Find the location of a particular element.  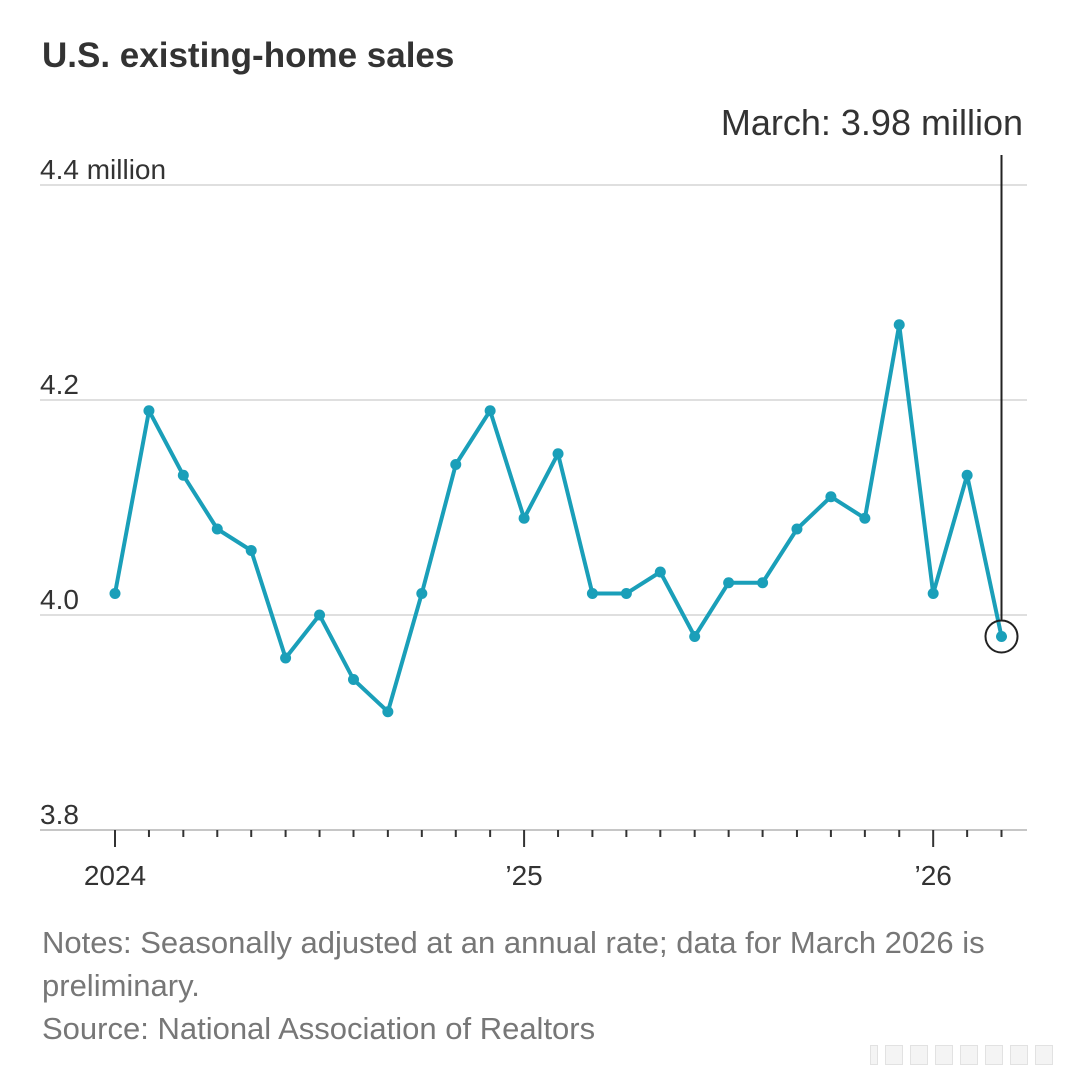

y-tick-label: 4.0 is located at coordinates (59, 599).